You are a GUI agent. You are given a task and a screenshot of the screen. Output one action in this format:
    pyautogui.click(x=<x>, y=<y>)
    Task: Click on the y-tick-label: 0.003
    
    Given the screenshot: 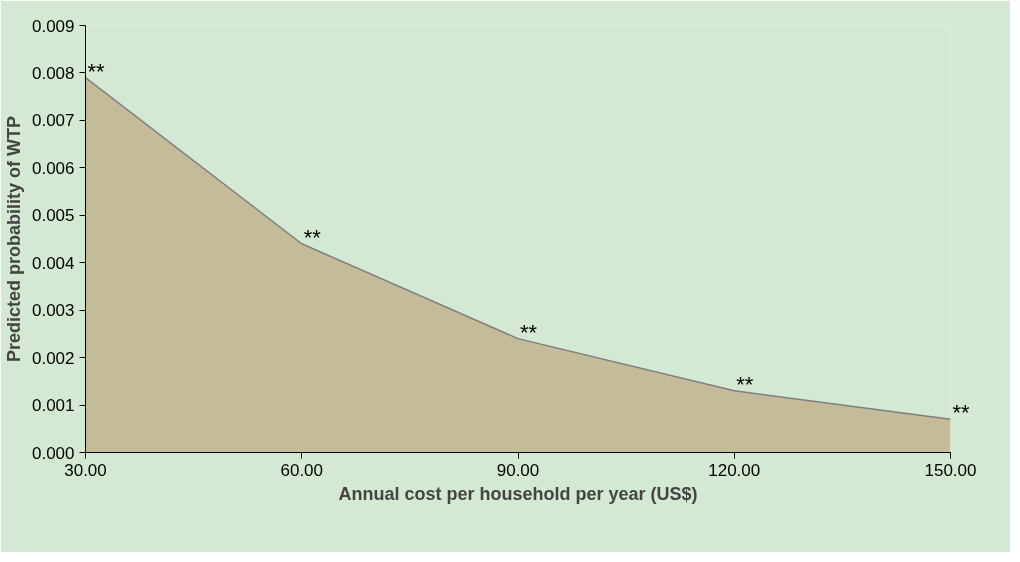 What is the action you would take?
    pyautogui.click(x=53, y=311)
    